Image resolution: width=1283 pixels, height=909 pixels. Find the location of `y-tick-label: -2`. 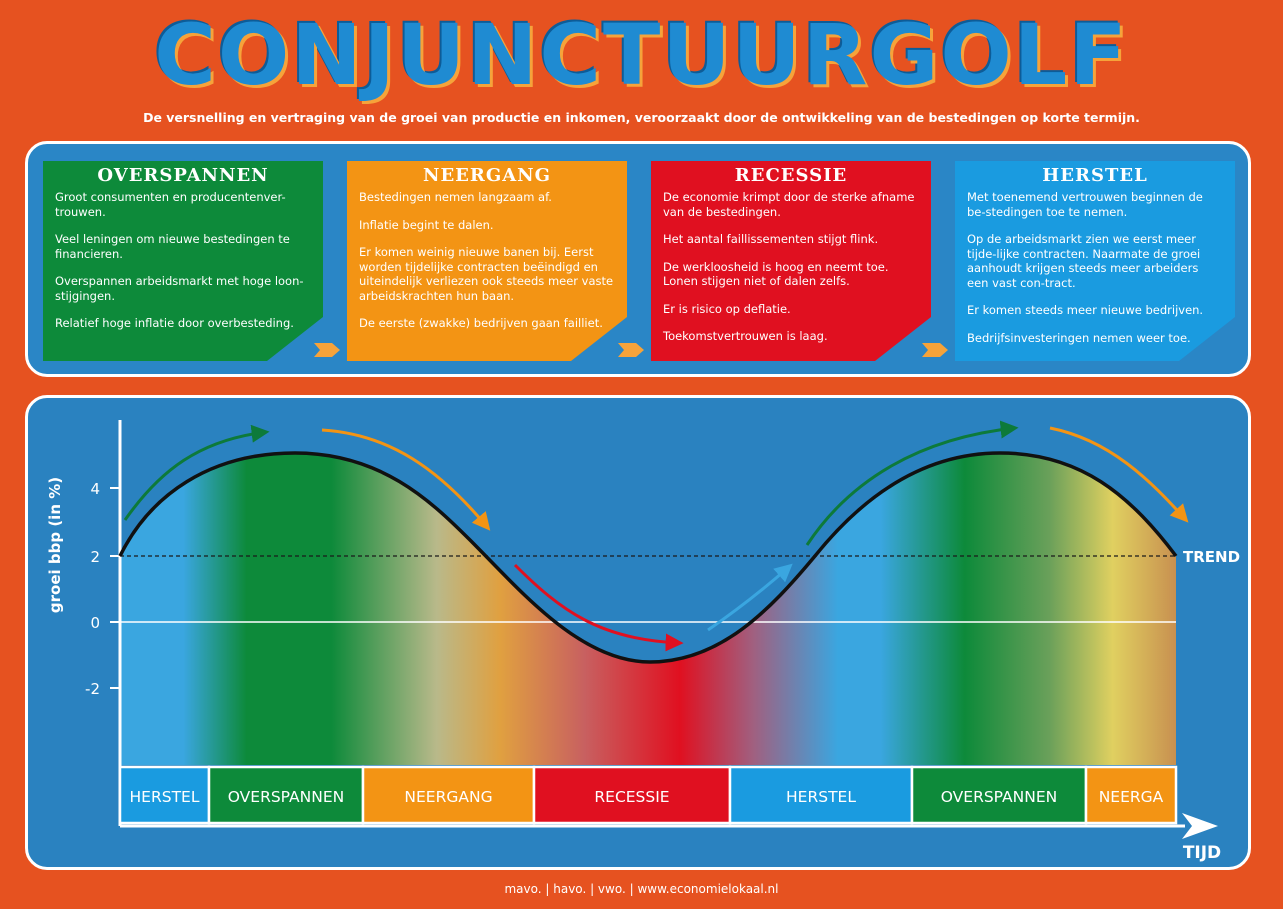

y-tick-label: -2 is located at coordinates (92, 689).